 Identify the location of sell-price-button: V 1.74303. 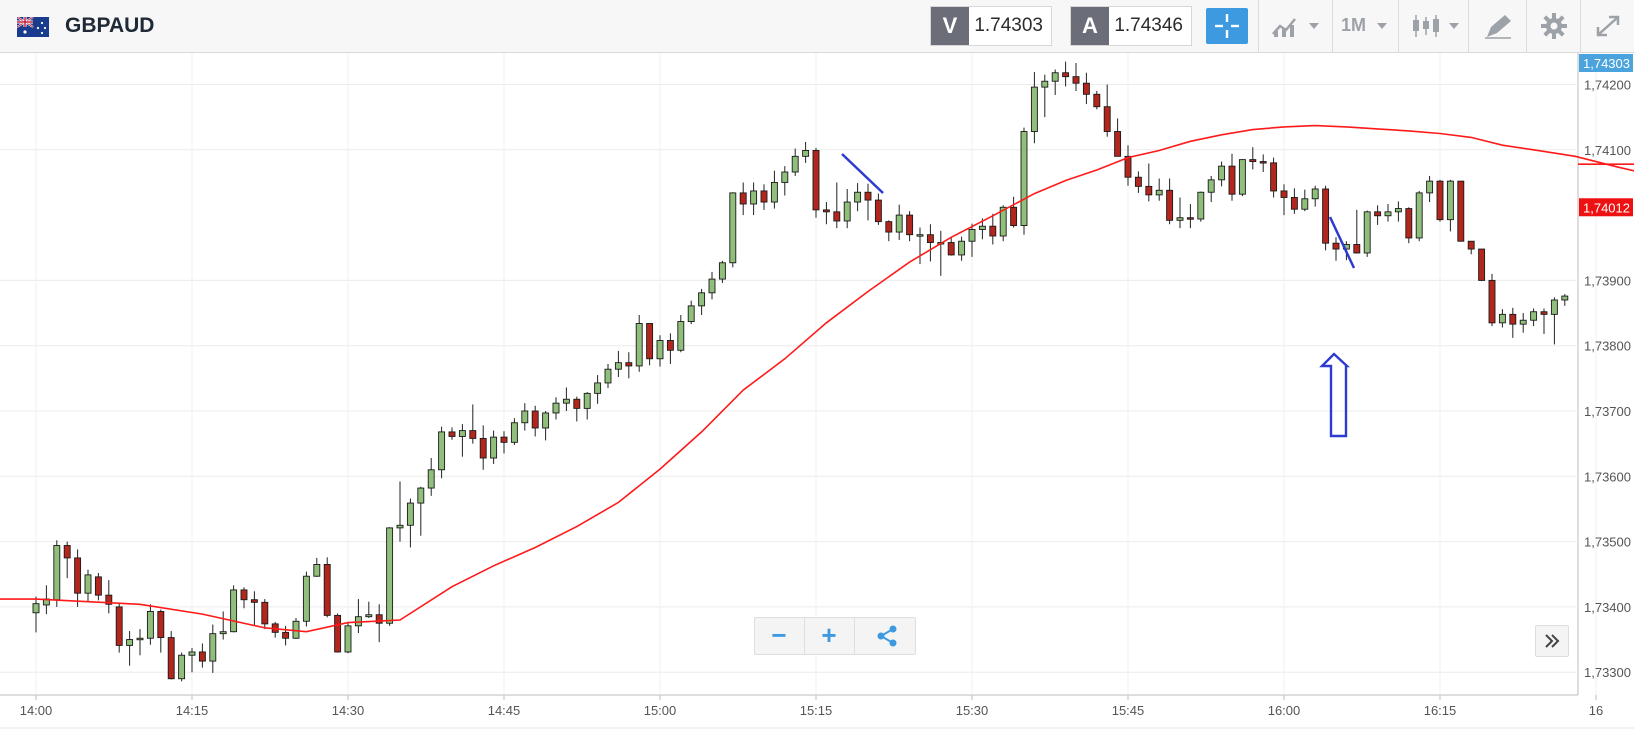
(991, 26).